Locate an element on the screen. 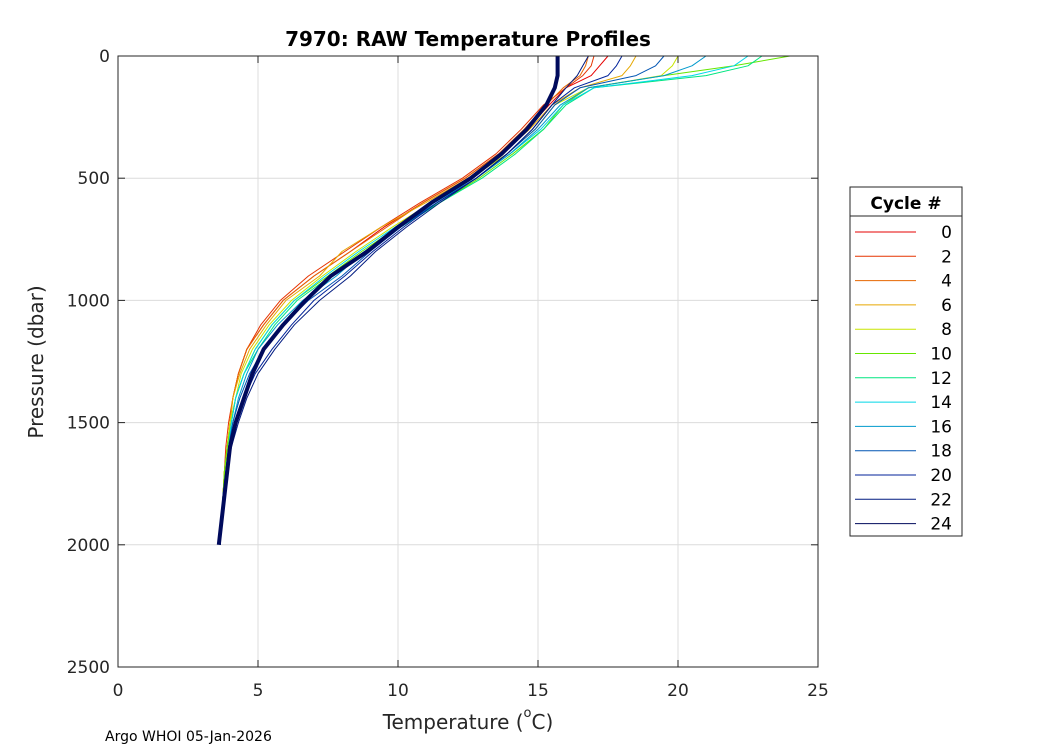 This screenshot has width=1050, height=750. x-axis-label: Temperature (oC) is located at coordinates (468, 720).